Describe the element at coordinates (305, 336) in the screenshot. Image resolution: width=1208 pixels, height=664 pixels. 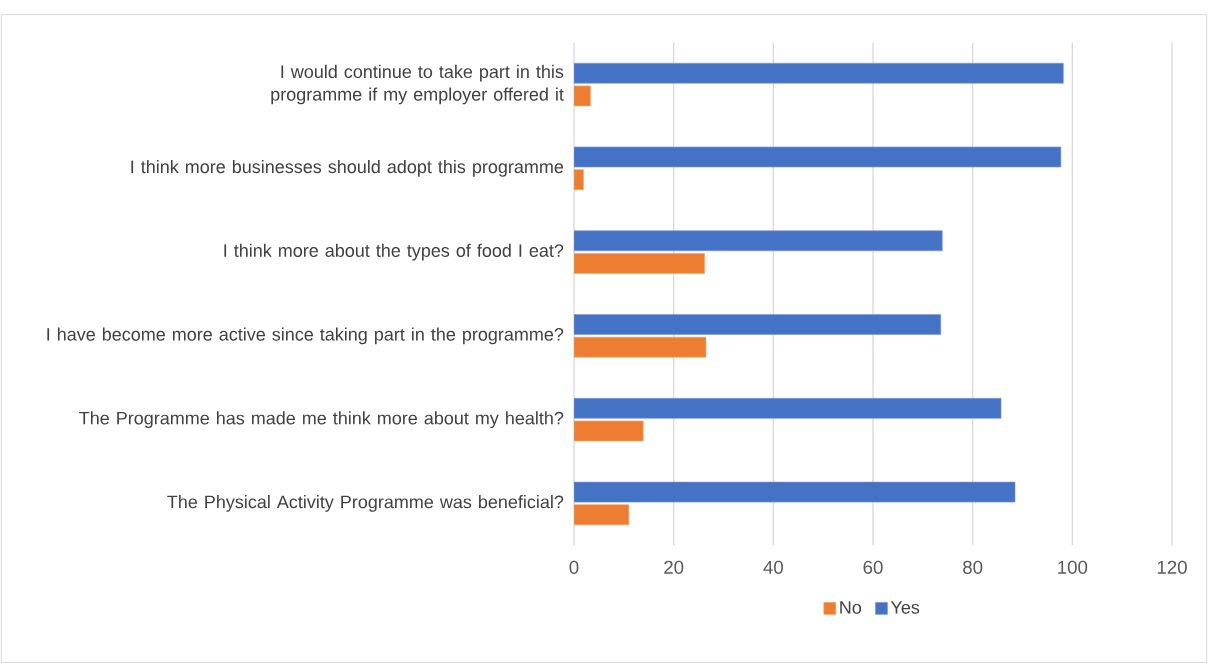
I see `y-tick-label: I have become more active since taking part in the programme?` at that location.